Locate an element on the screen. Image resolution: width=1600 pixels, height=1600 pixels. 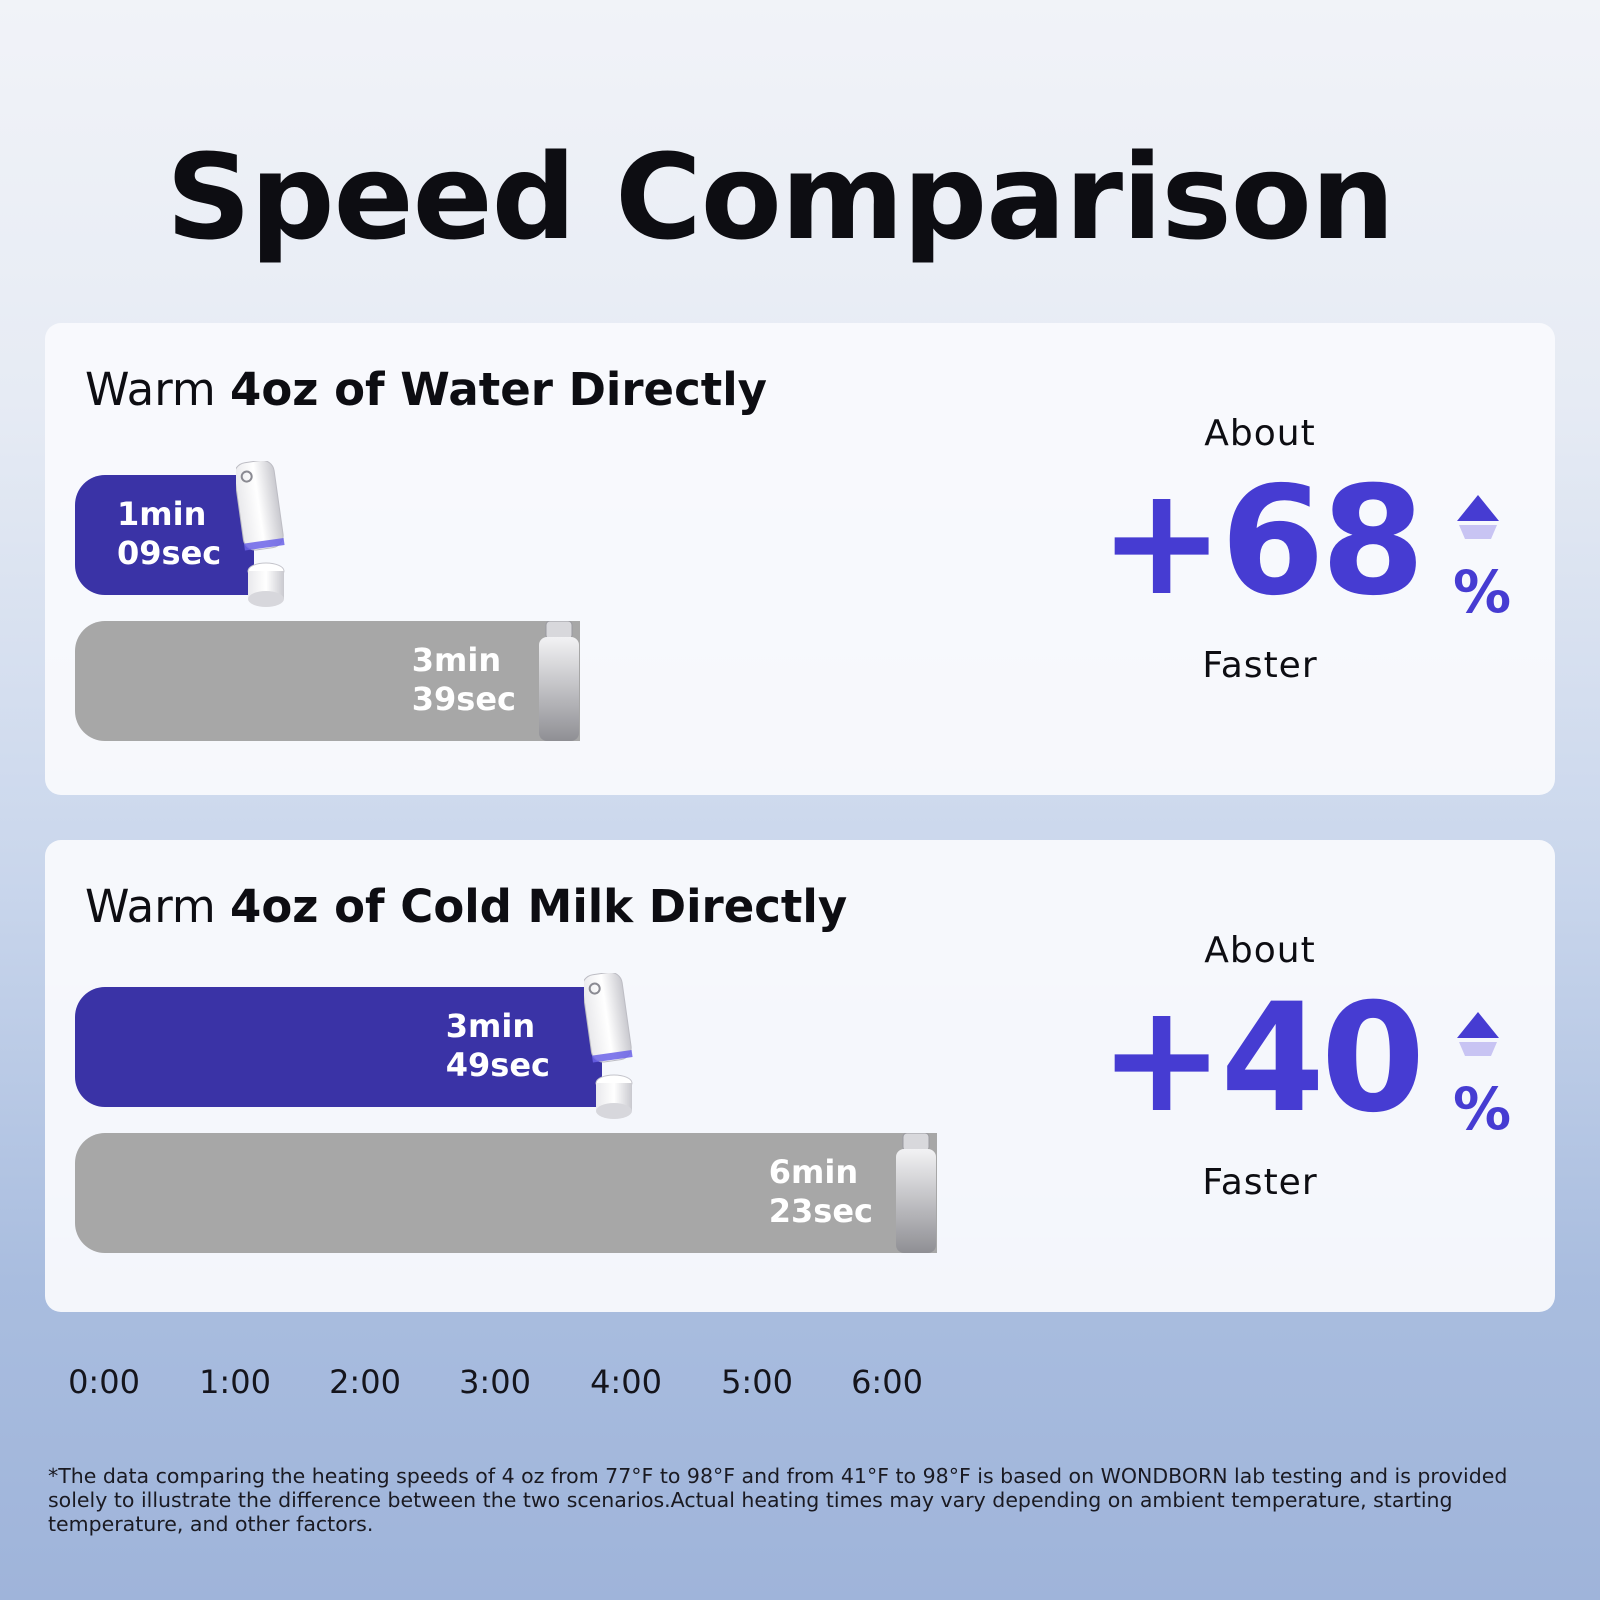
milk-stat-faster: Faster is located at coordinates (1260, 1182).